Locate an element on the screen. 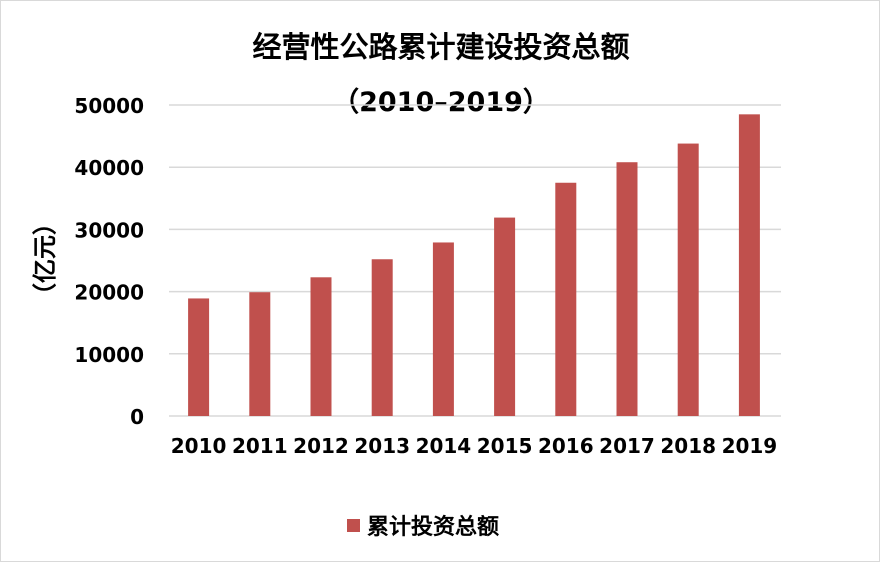  y-tick-label: 30000 is located at coordinates (109, 230).